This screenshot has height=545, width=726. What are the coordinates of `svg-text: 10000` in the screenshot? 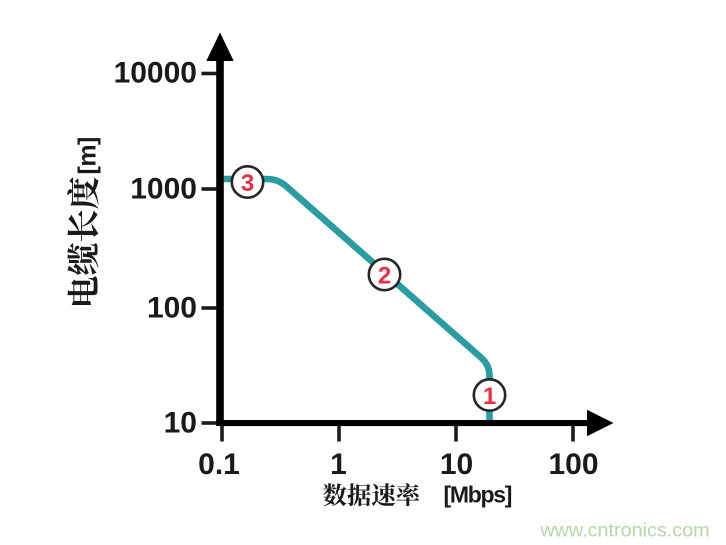 It's located at (155, 73).